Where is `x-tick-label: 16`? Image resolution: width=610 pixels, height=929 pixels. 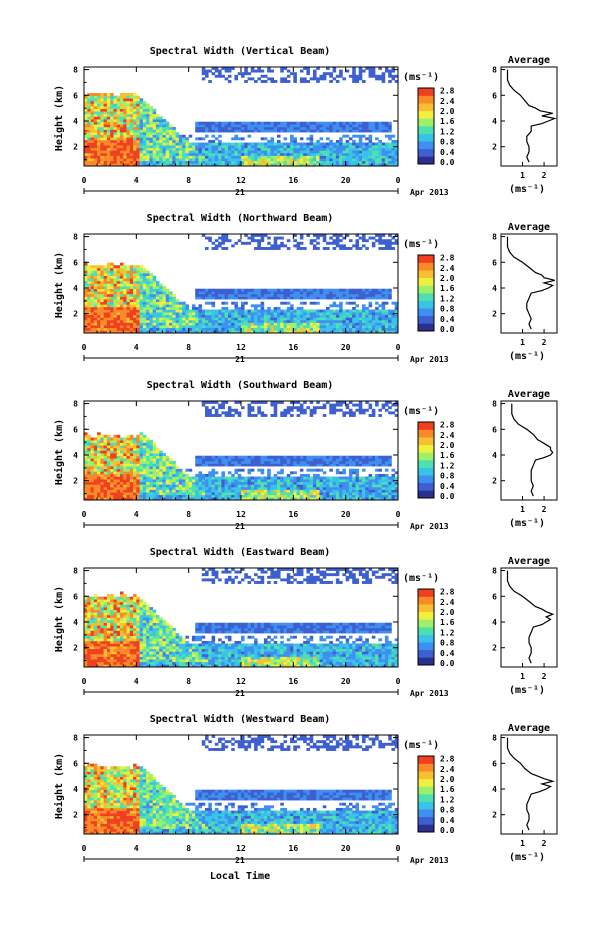
x-tick-label: 16 is located at coordinates (294, 180).